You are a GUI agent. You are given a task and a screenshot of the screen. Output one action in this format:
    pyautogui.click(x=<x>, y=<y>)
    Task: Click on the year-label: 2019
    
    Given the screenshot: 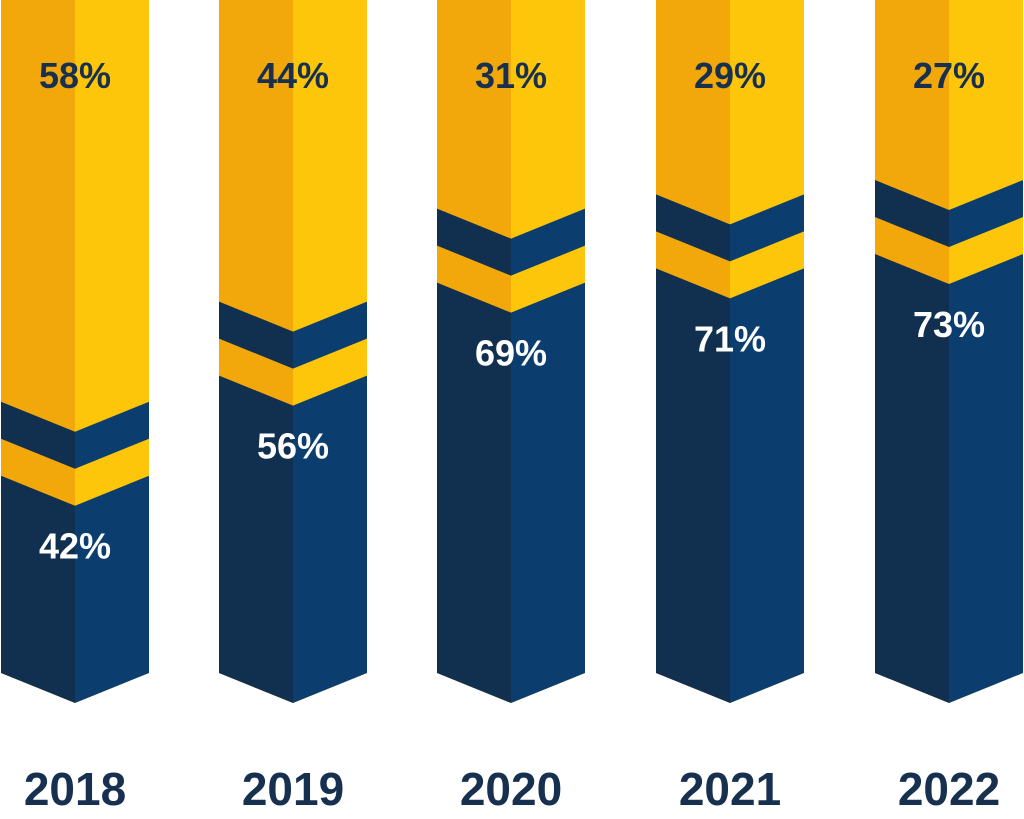 What is the action you would take?
    pyautogui.click(x=293, y=789)
    